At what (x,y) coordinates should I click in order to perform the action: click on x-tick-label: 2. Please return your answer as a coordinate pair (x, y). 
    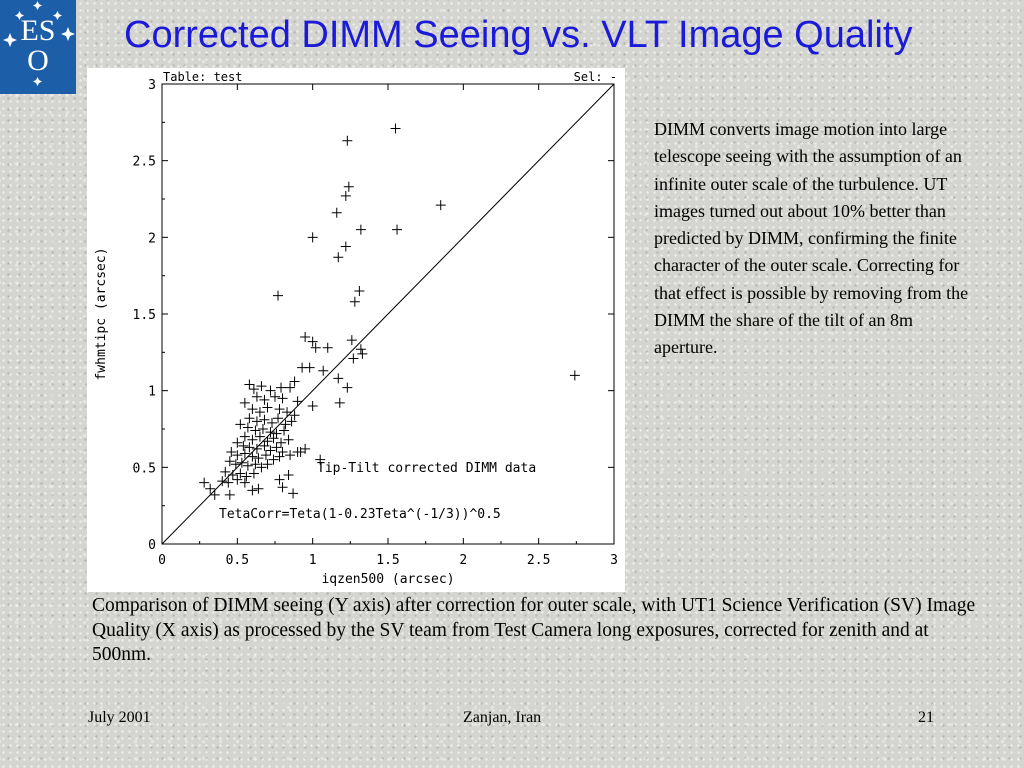
    Looking at the image, I should click on (463, 560).